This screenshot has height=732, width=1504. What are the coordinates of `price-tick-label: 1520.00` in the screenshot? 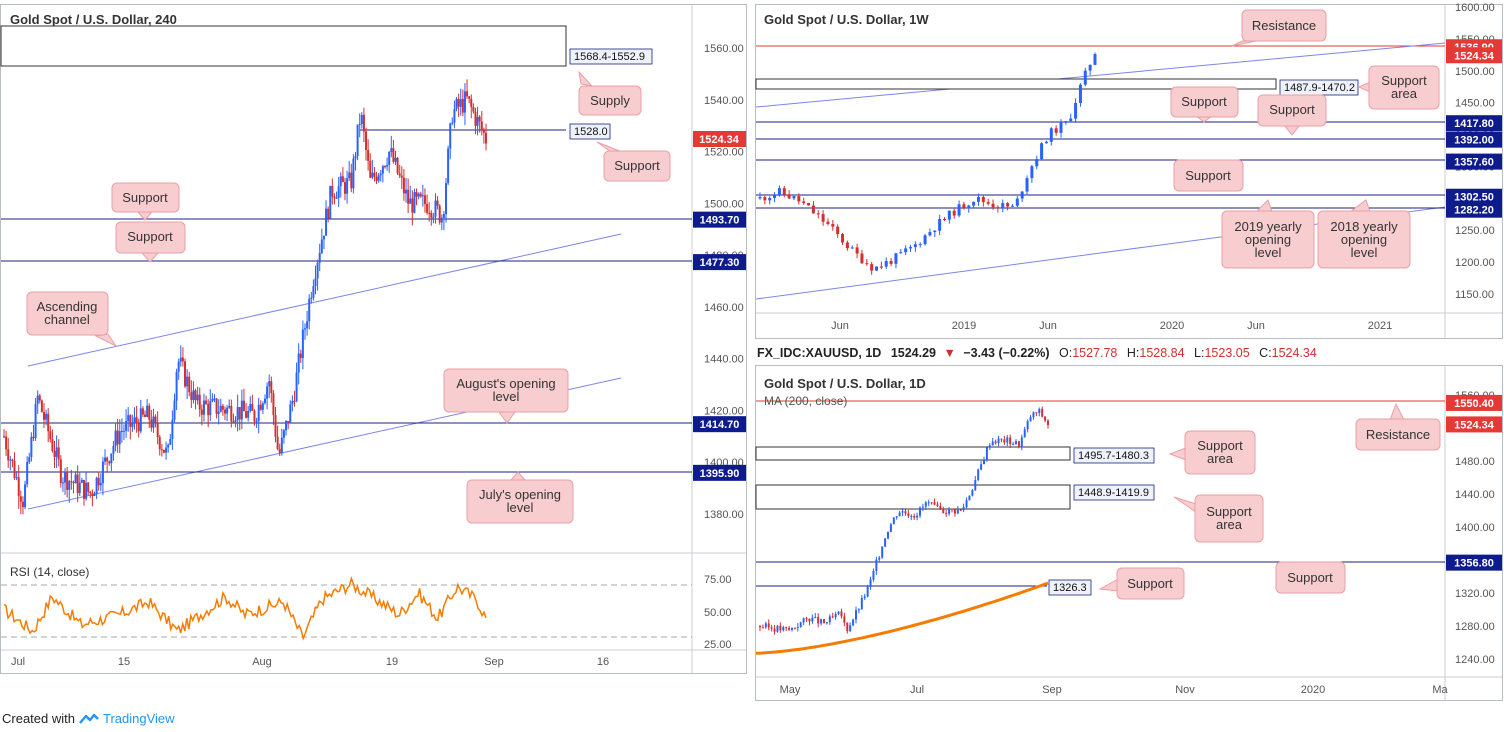 It's located at (724, 153).